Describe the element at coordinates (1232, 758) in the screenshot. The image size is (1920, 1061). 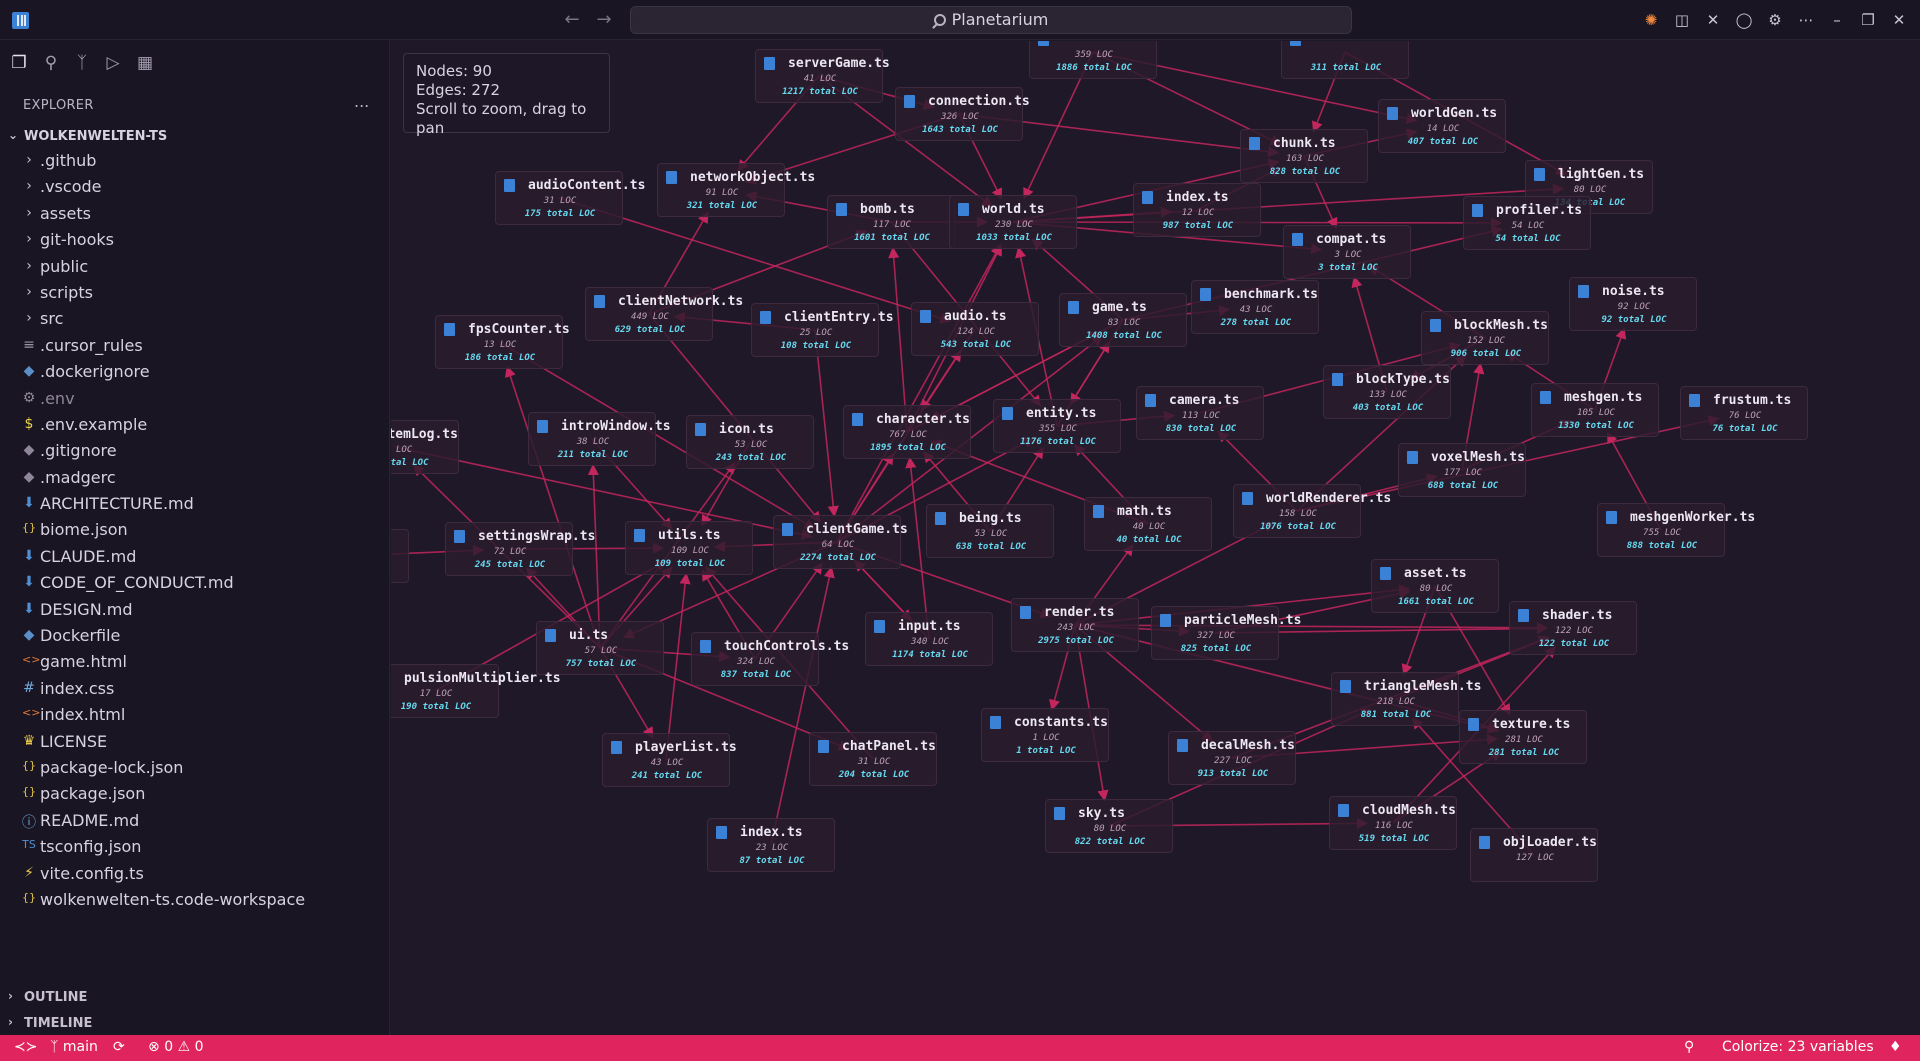
I see `graph-node: decalMesh.ts 227 LOC 913 total LOC` at that location.